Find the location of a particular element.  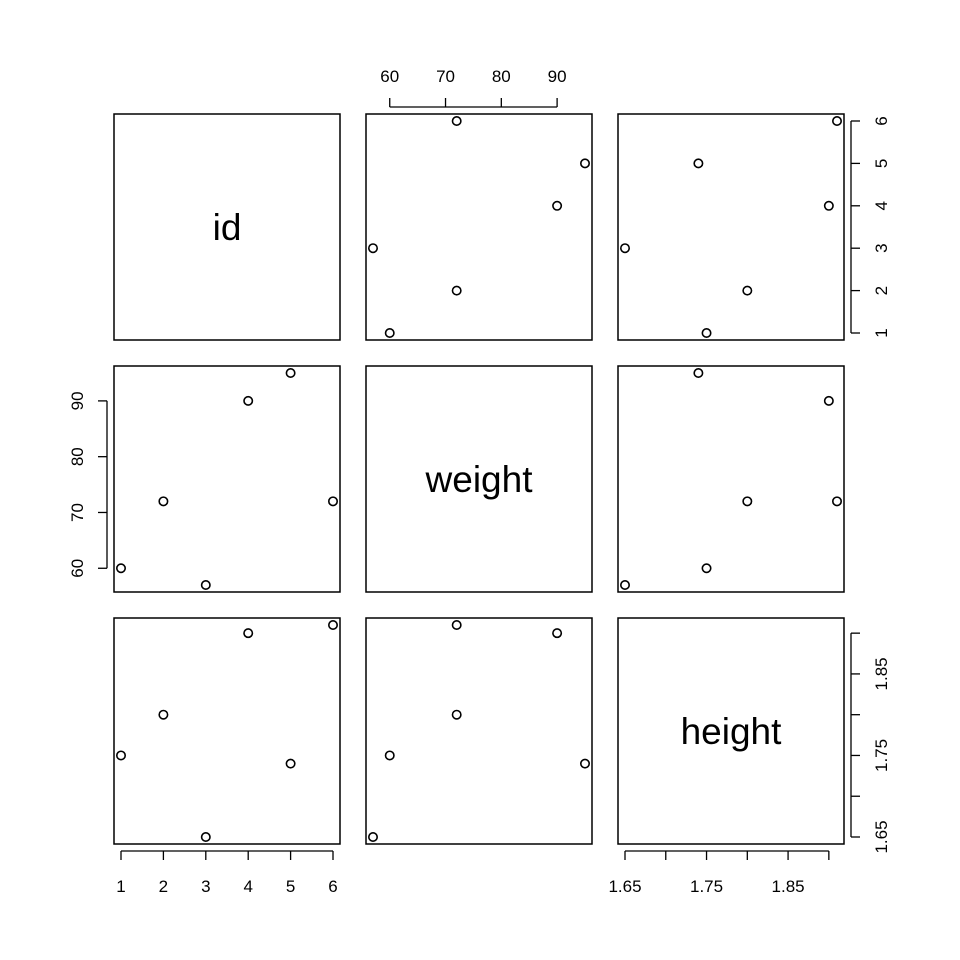

panel-weight-vs-weight: weight is located at coordinates (479, 479).